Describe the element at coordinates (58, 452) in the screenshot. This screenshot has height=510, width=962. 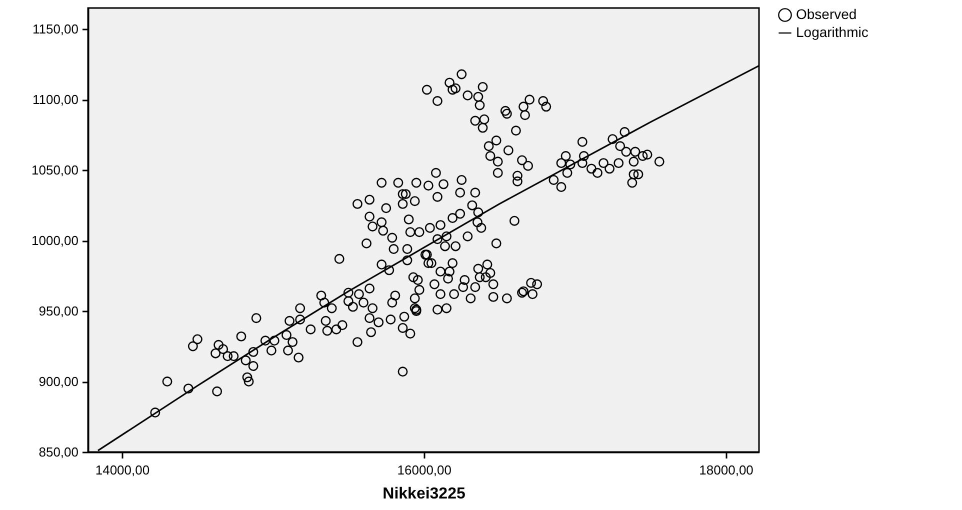
I see `y-tick-label: 850,00` at that location.